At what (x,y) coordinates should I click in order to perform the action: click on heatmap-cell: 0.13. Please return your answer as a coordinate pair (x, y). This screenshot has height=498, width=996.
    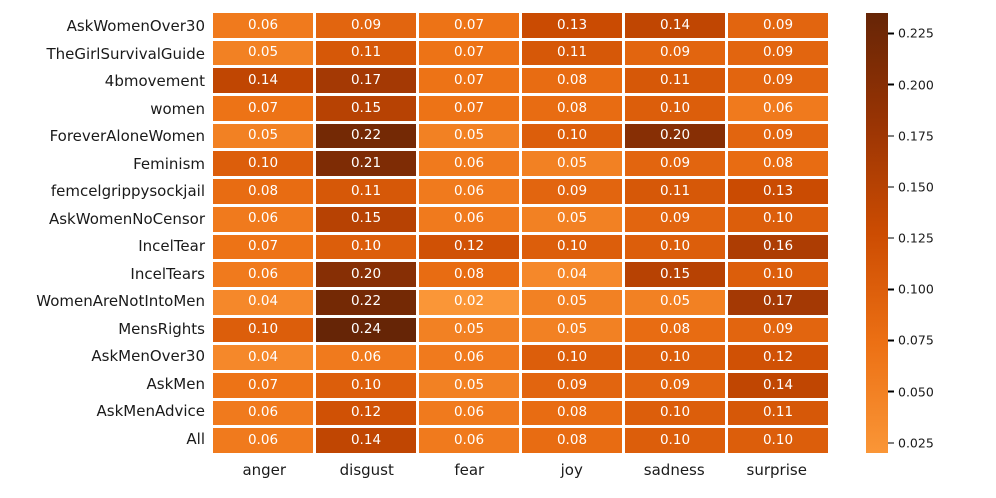
    Looking at the image, I should click on (572, 25).